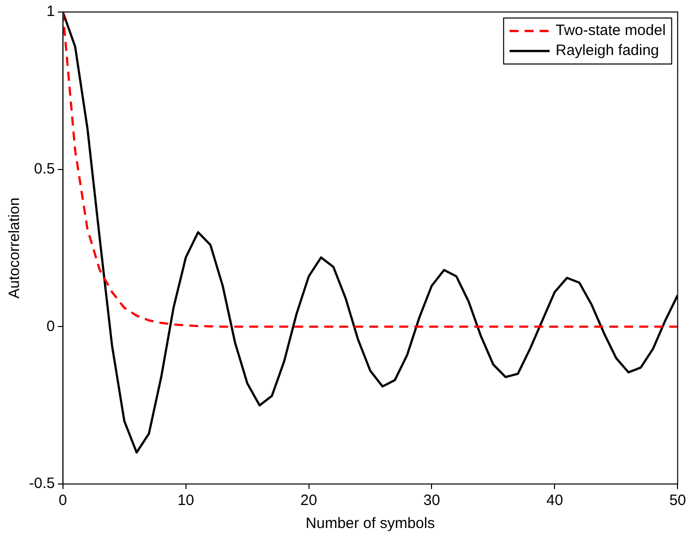 Image resolution: width=689 pixels, height=537 pixels. What do you see at coordinates (15, 248) in the screenshot?
I see `y-axis-title: Autocorrelation` at bounding box center [15, 248].